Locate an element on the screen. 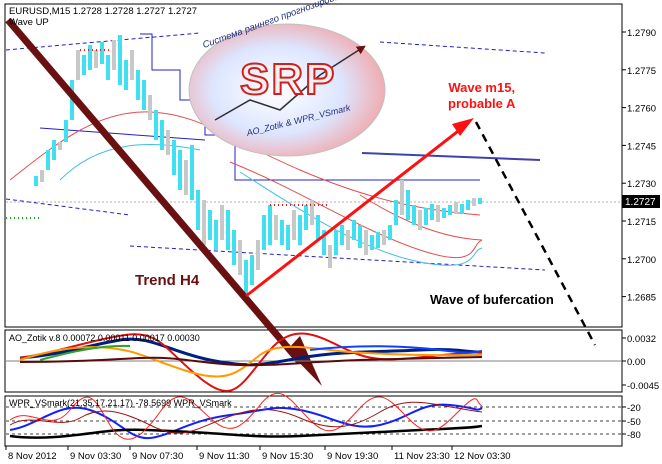 Image resolution: width=662 pixels, height=464 pixels. price-tick-label: 1.2730 is located at coordinates (641, 184).